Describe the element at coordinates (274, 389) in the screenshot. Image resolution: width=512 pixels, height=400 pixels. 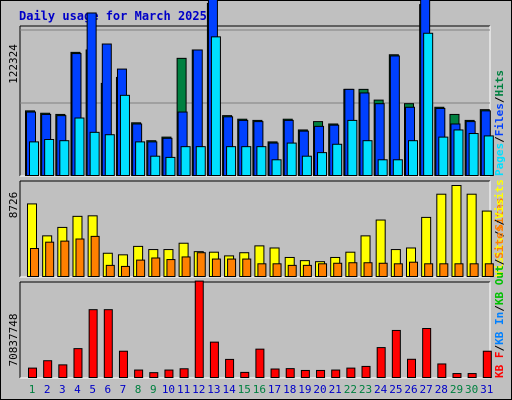
I see `x-label-day-17: 17` at that location.